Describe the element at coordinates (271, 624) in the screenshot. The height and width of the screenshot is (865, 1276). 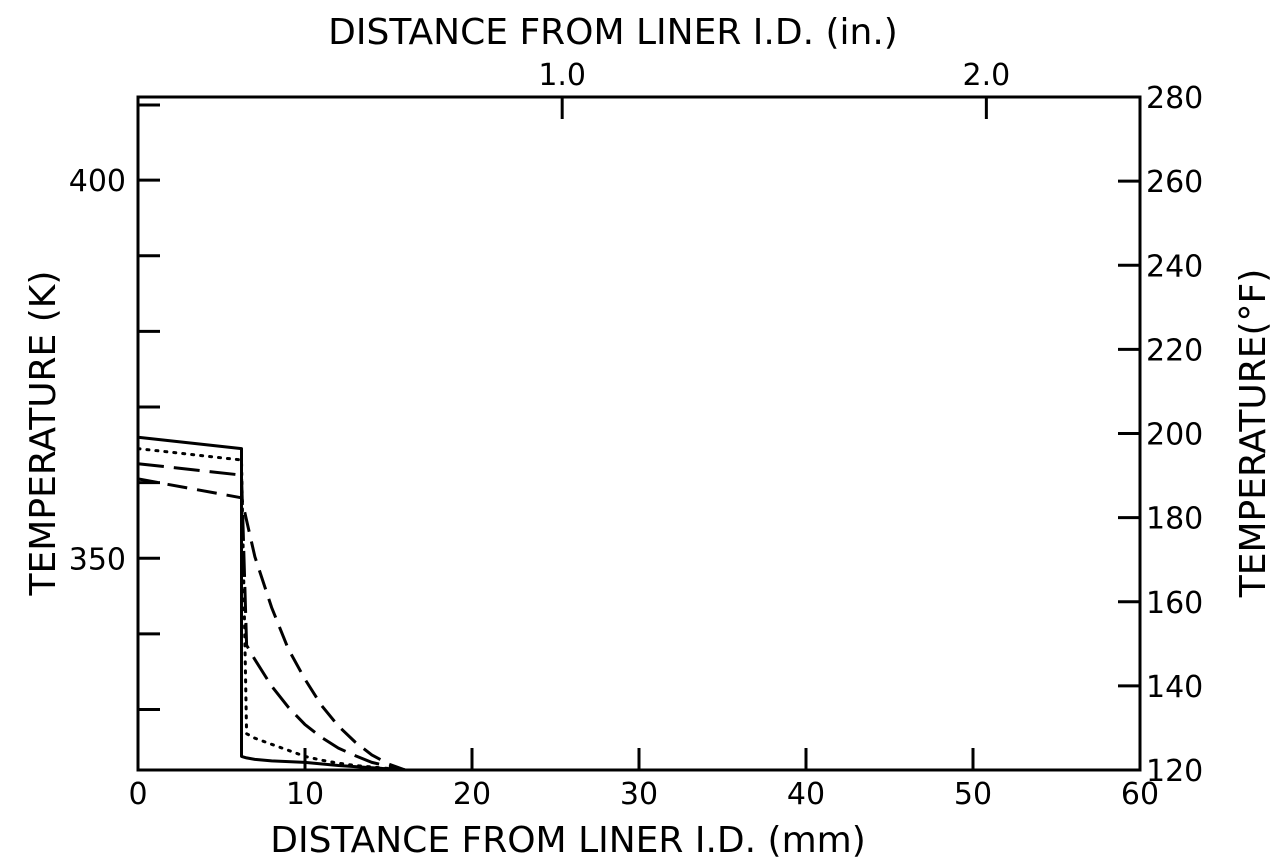
I see `series-line-dashed` at that location.